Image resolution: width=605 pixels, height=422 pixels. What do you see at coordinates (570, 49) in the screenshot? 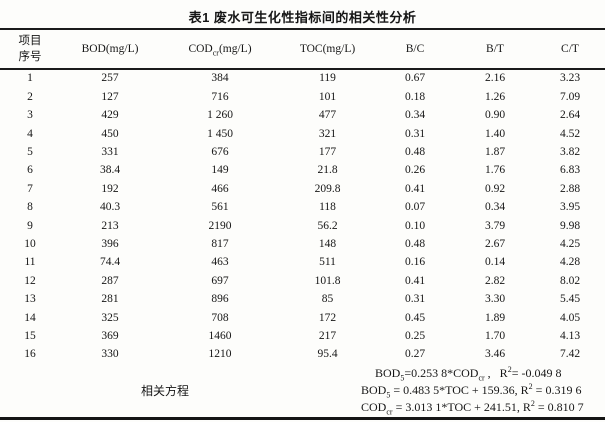
I see `column-header: C/T` at bounding box center [570, 49].